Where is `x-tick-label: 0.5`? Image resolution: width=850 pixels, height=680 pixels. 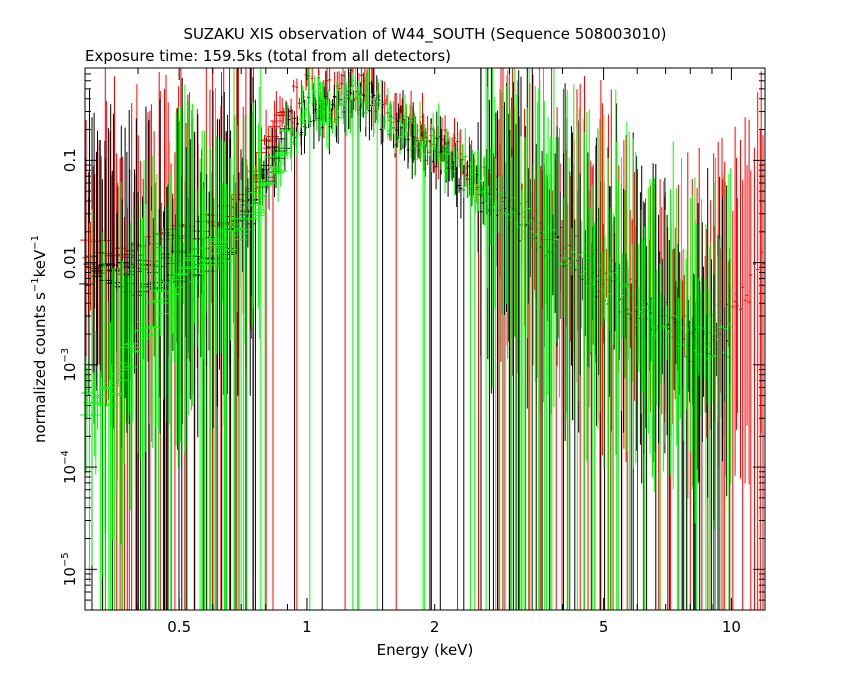 x-tick-label: 0.5 is located at coordinates (179, 627).